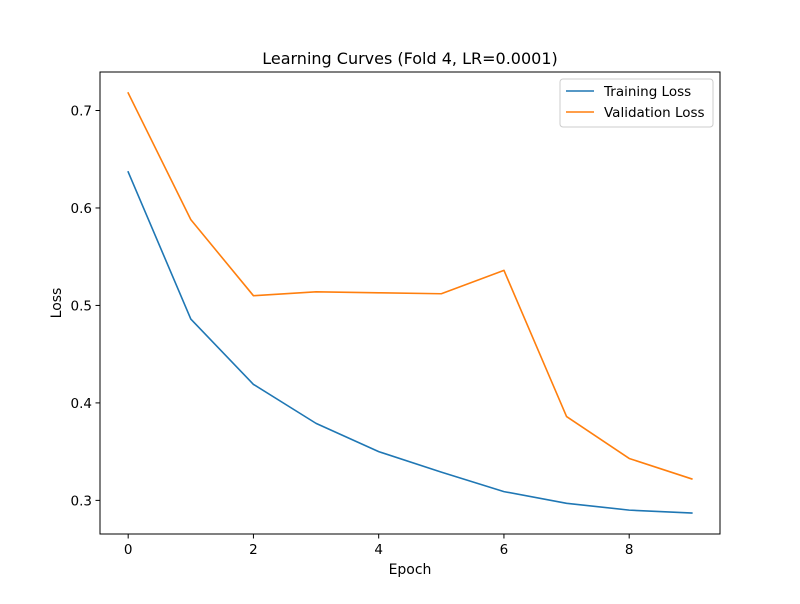 Image resolution: width=800 pixels, height=604 pixels. What do you see at coordinates (57, 303) in the screenshot?
I see `y-axis-label: Loss` at bounding box center [57, 303].